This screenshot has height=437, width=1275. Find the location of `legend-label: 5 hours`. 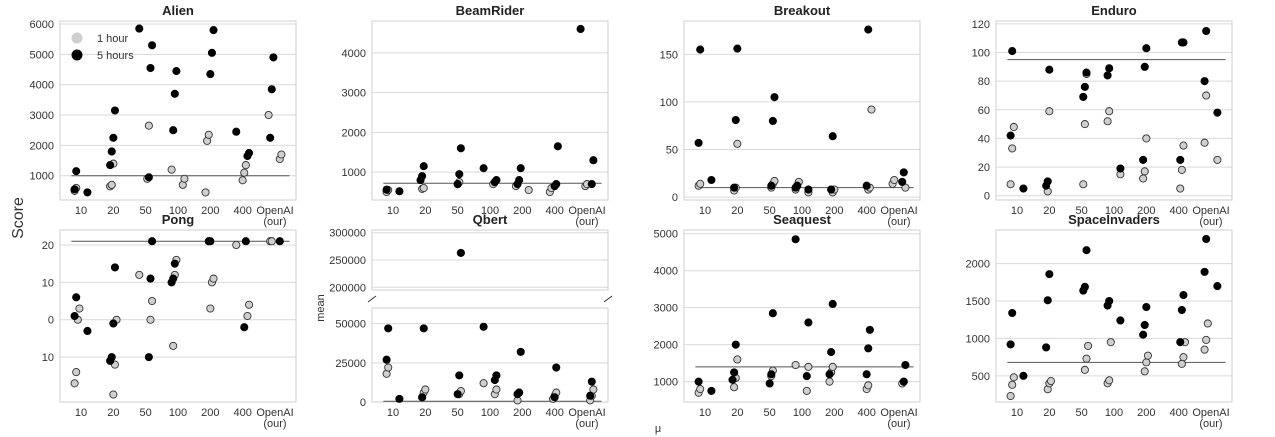

legend-label: 5 hours is located at coordinates (115, 56).